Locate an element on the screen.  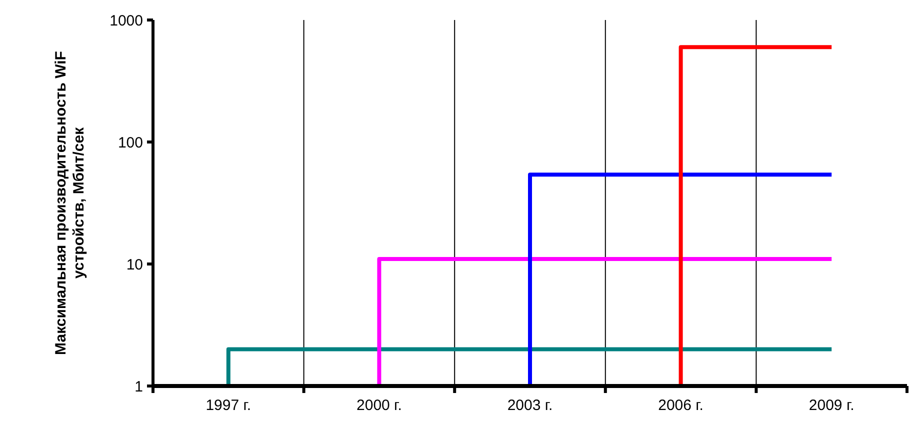
x-tick-label: 2009 г. is located at coordinates (831, 405).